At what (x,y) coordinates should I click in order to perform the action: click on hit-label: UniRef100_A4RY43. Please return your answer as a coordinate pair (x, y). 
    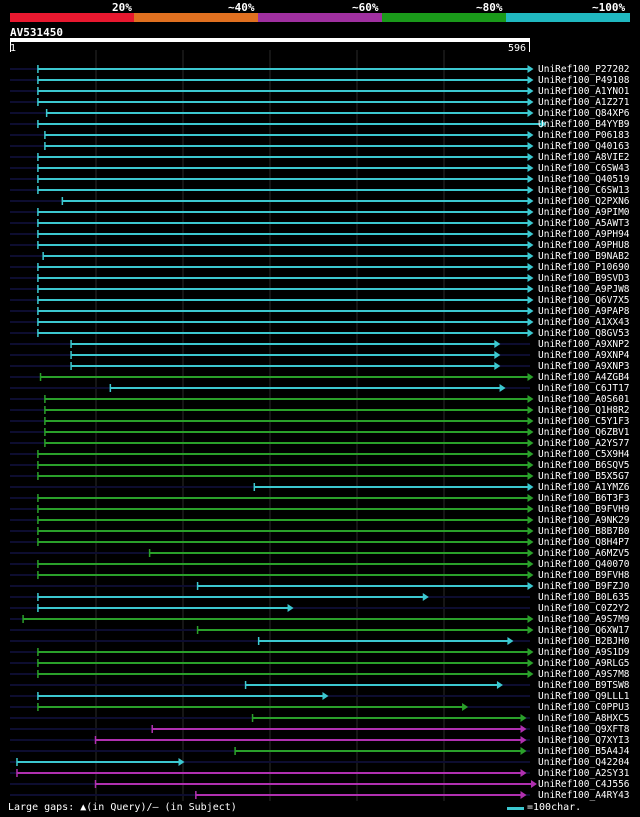
    Looking at the image, I should click on (584, 795).